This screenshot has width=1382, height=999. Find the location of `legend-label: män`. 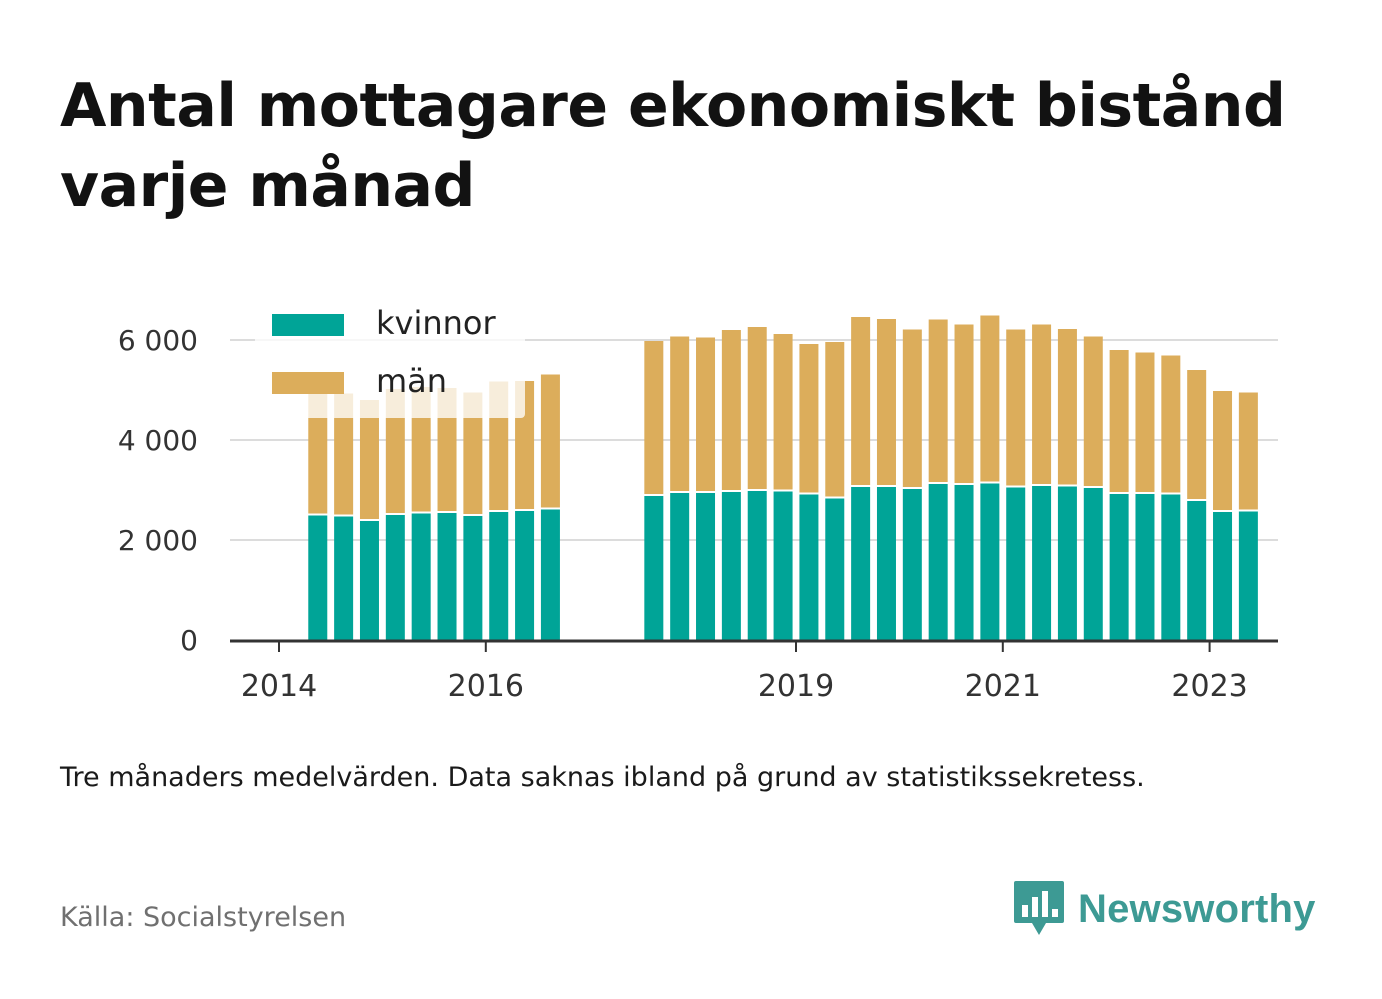

legend-label: män is located at coordinates (411, 381).